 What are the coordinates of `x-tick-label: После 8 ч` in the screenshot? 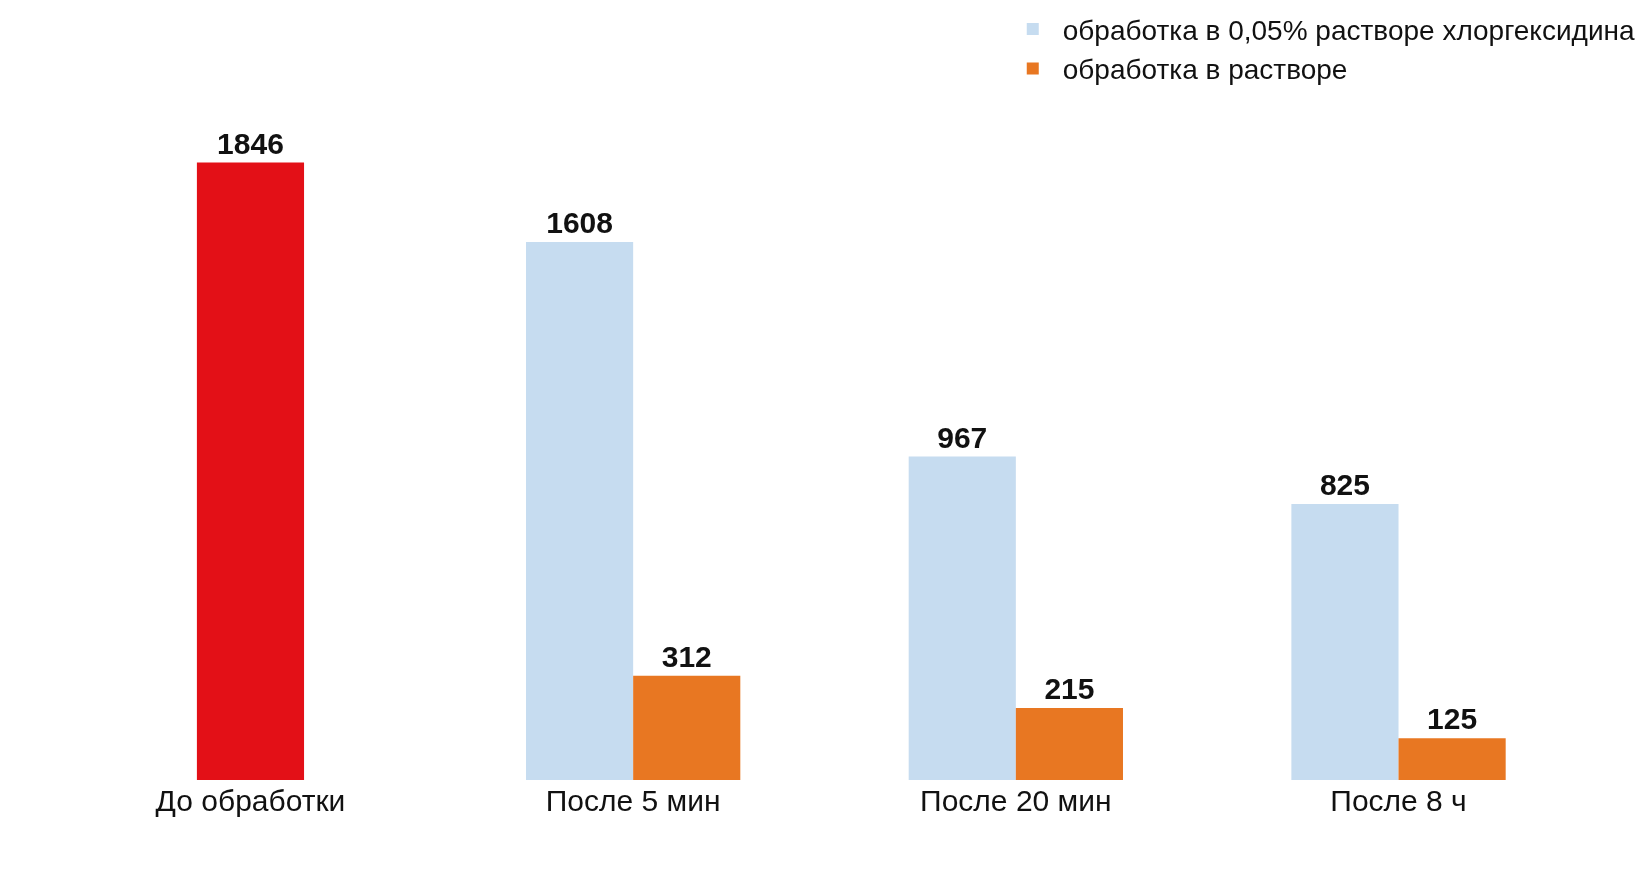 It's located at (1398, 800).